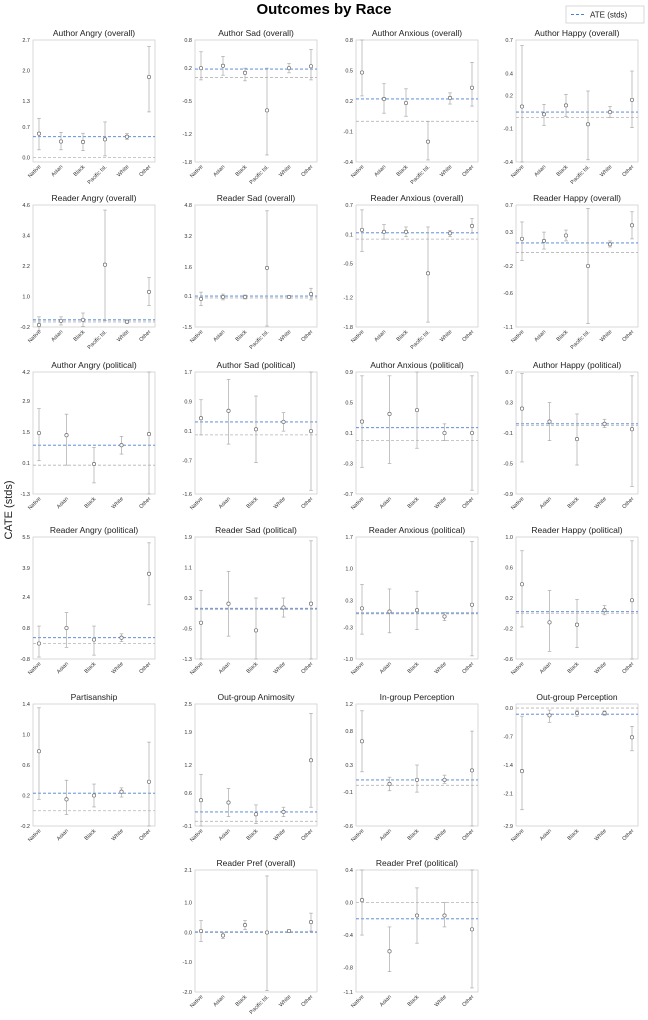 The height and width of the screenshot is (1020, 648). Describe the element at coordinates (348, 163) in the screenshot. I see `y-tick-label: -0.4` at that location.